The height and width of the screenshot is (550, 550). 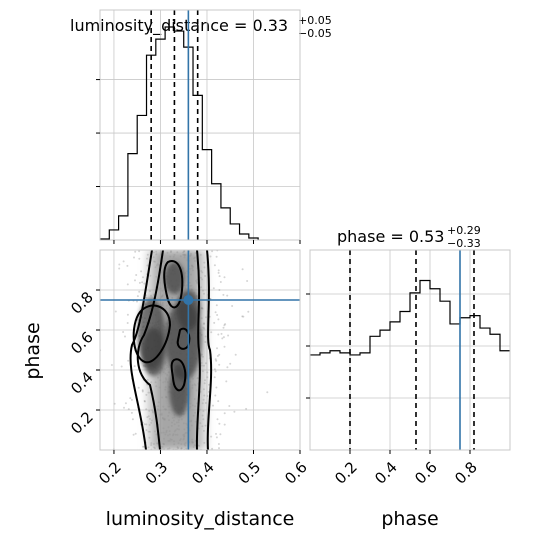 What do you see at coordinates (386, 473) in the screenshot?
I see `phase-x-tick-label-1: 0.4` at bounding box center [386, 473].